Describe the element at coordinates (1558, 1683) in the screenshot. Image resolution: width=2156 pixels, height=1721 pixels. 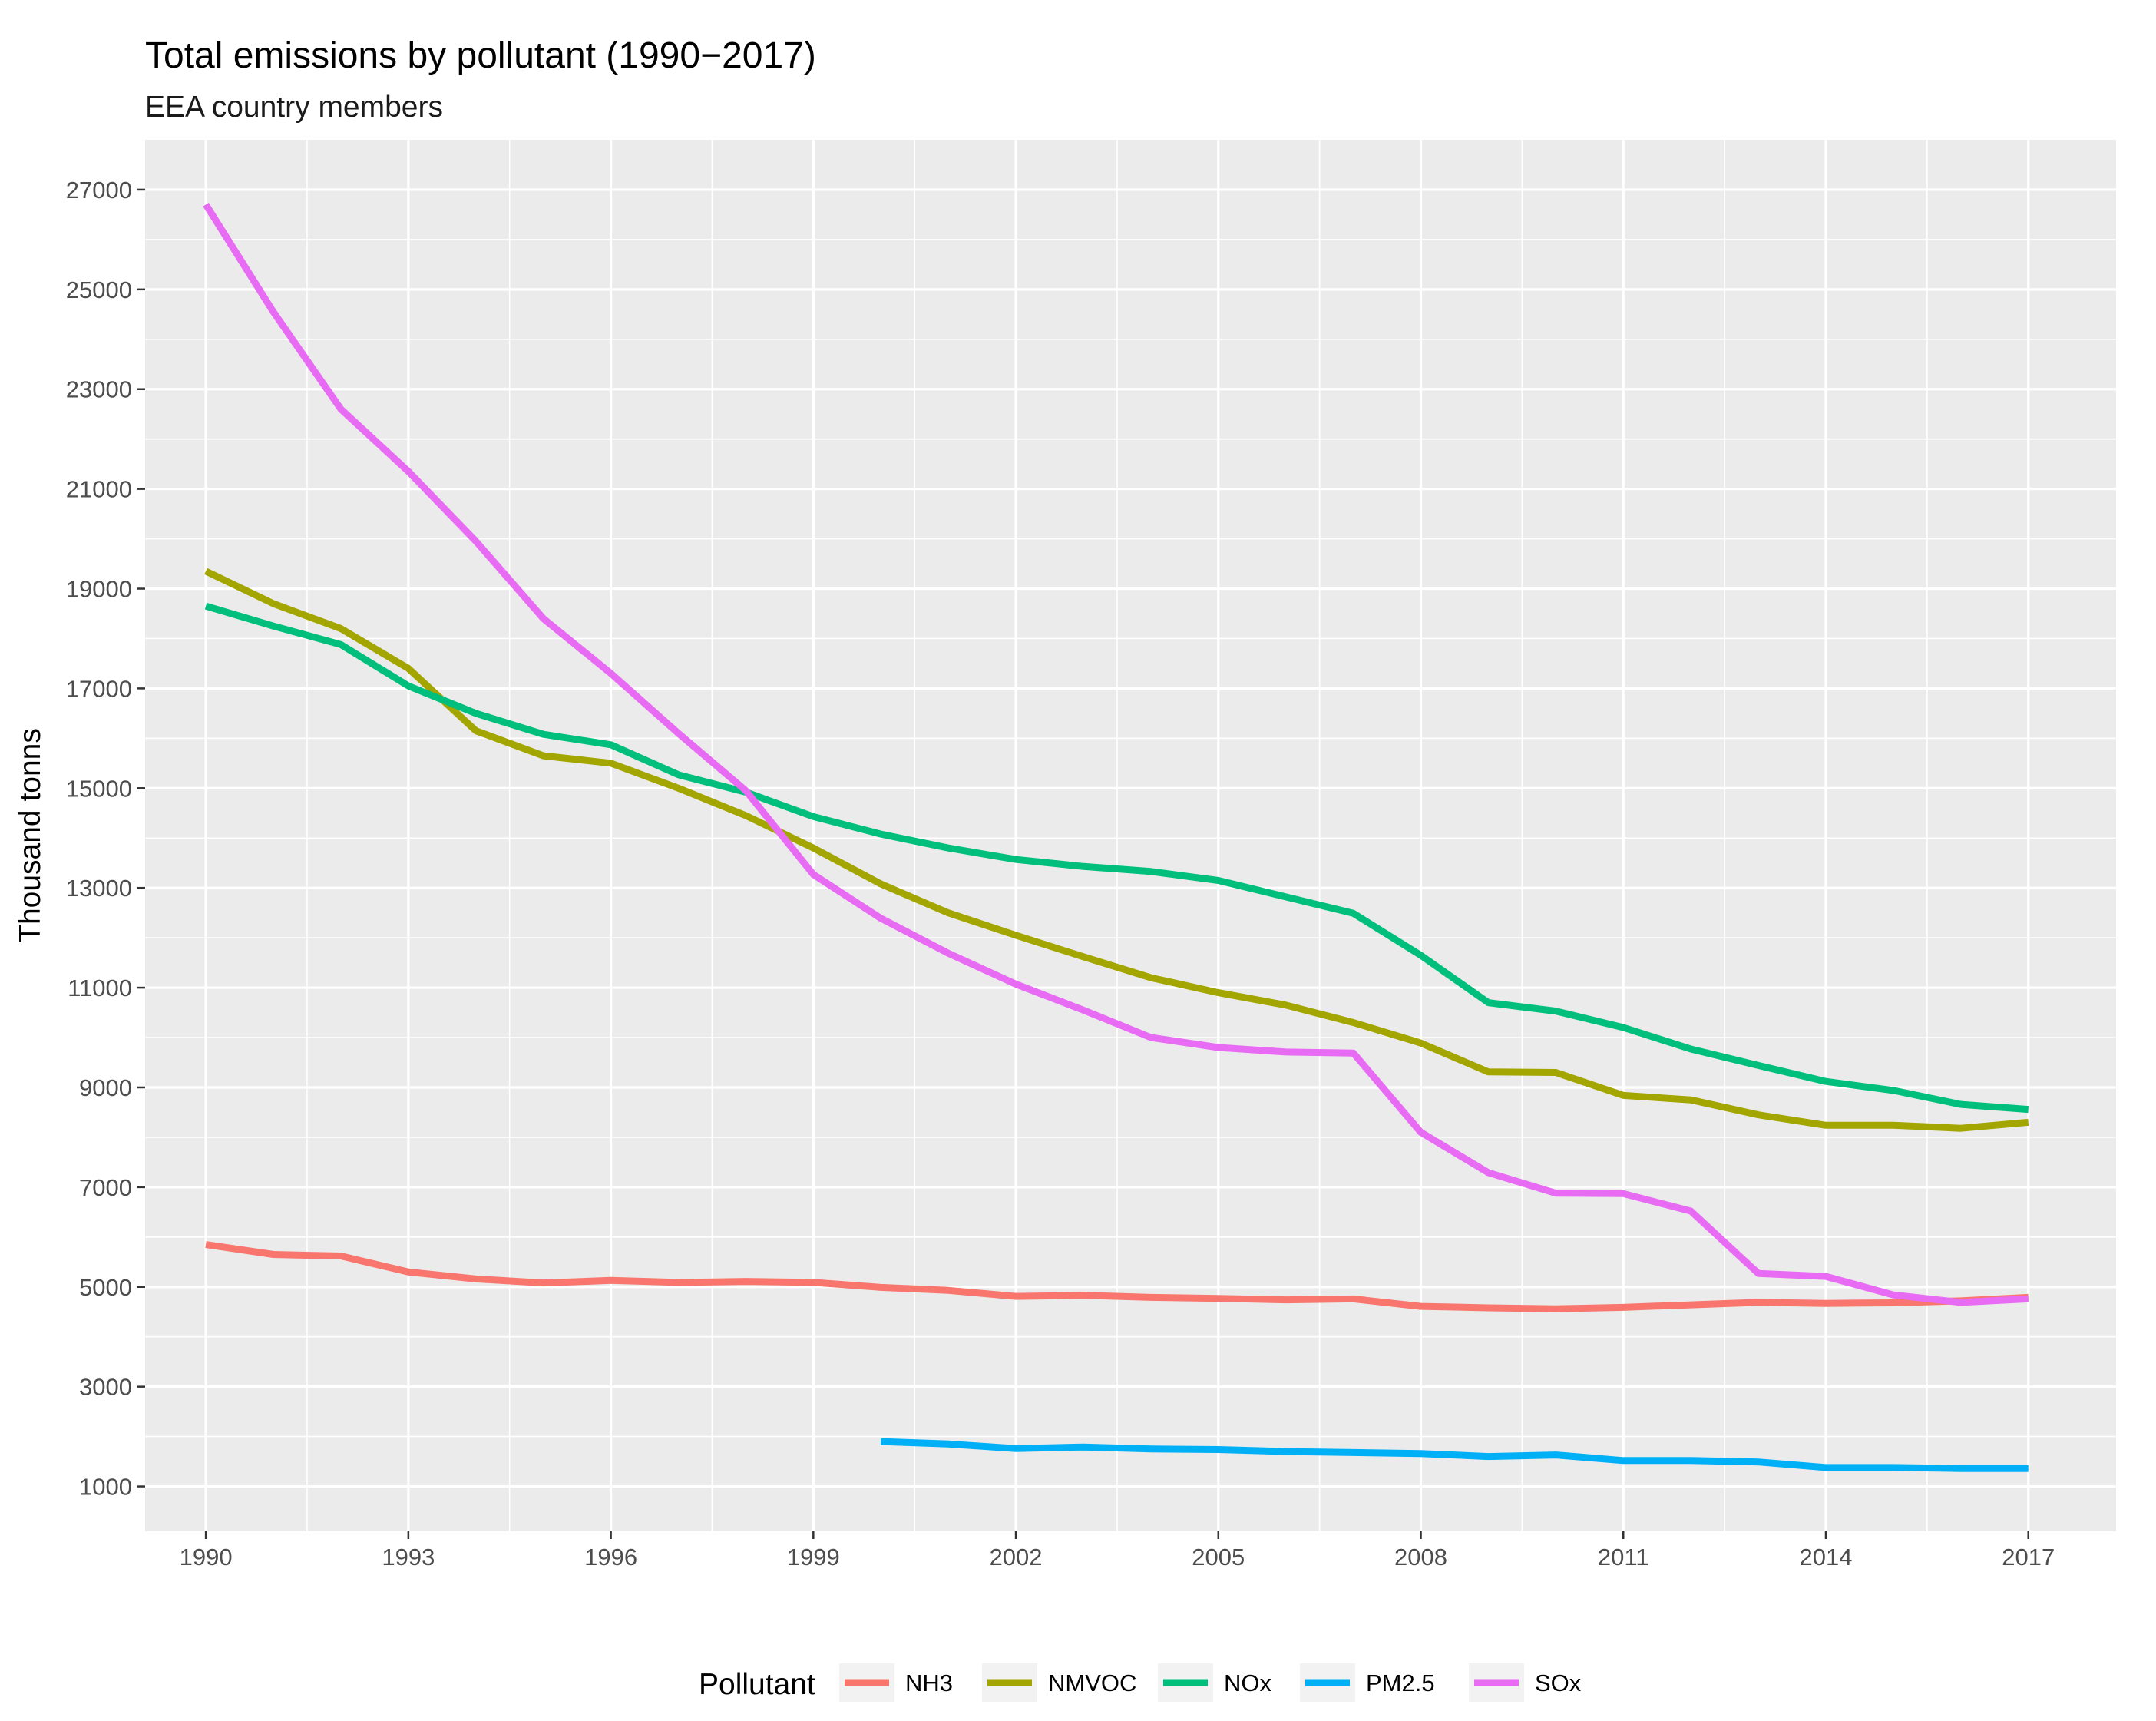
I see `legend-label-sox: SOx` at that location.